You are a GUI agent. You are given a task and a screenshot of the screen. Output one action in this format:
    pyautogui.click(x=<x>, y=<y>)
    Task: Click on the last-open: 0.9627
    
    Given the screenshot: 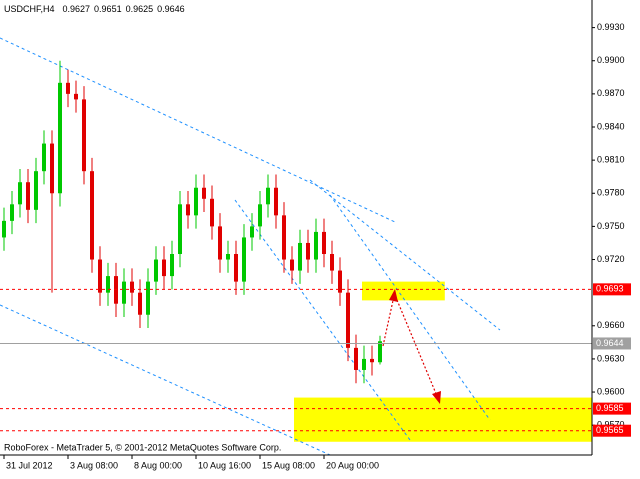 What is the action you would take?
    pyautogui.click(x=77, y=9)
    